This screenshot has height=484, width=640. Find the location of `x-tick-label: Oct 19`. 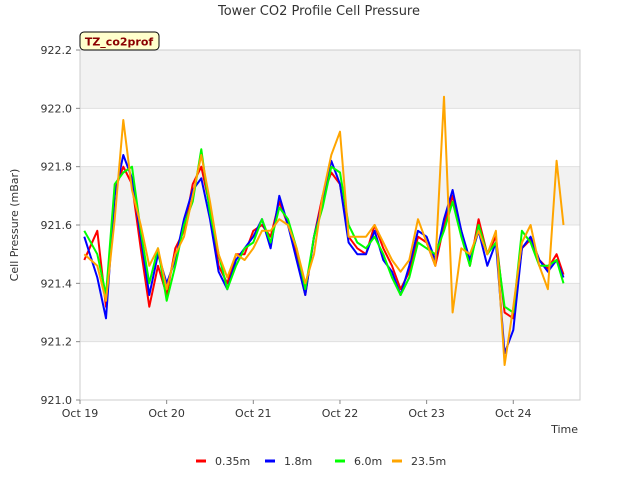

x-tick-label: Oct 19 is located at coordinates (80, 413).